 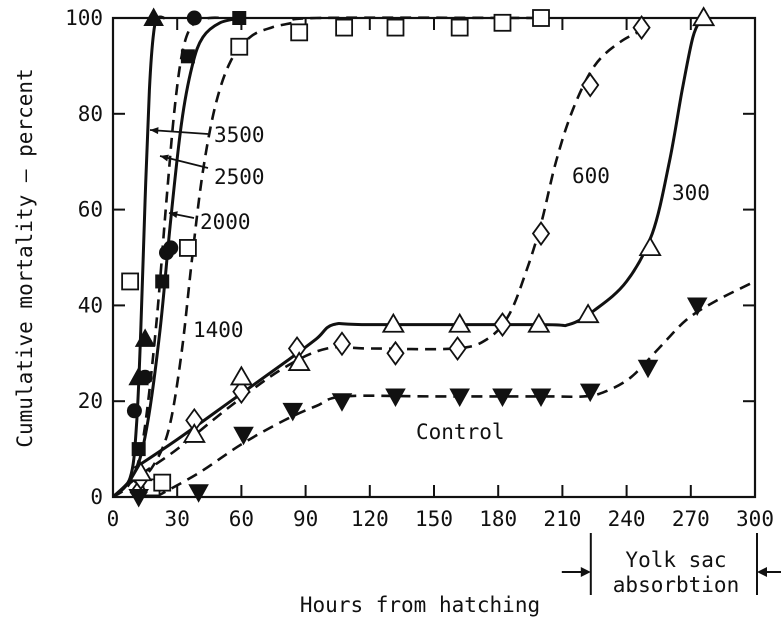 I want to click on y-axis-title: Cumulative mortality – percent, so click(x=25, y=257).